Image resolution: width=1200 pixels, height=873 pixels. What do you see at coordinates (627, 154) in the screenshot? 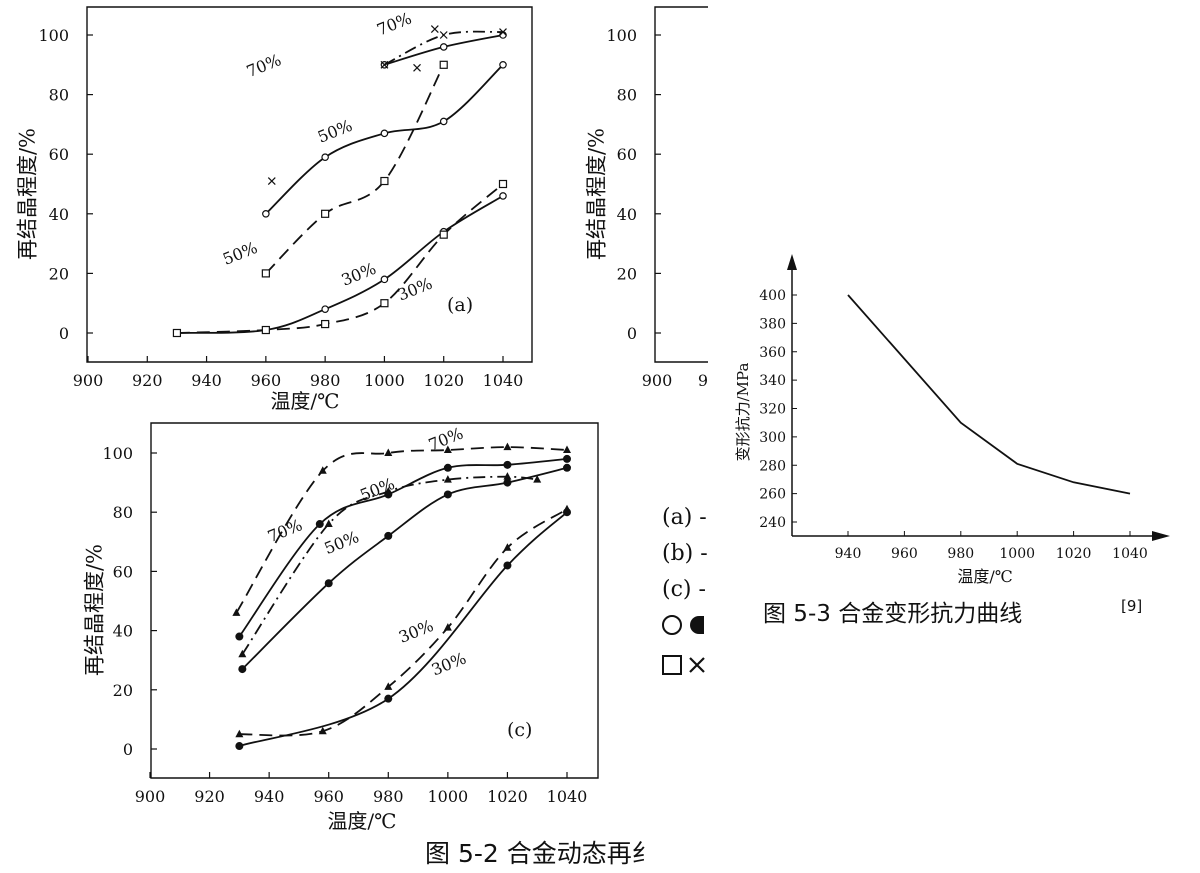
I see `y-tick-label: 60` at bounding box center [627, 154].